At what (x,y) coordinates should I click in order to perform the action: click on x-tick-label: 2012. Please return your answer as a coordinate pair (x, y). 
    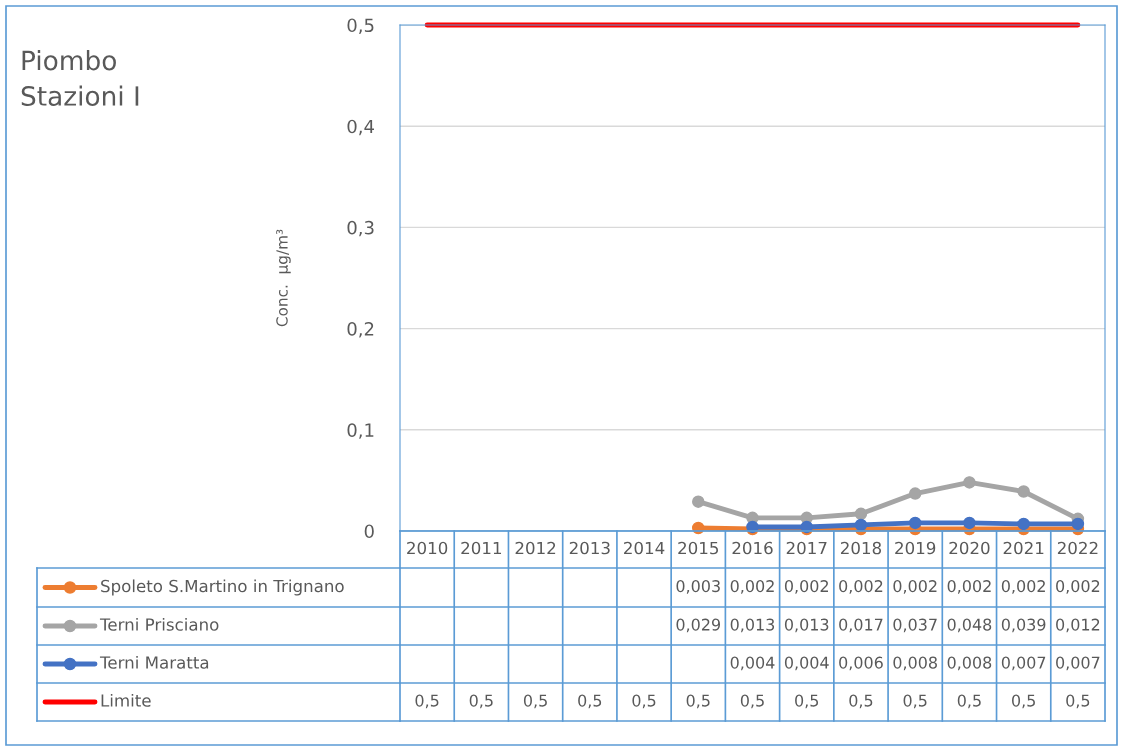
    Looking at the image, I should click on (535, 548).